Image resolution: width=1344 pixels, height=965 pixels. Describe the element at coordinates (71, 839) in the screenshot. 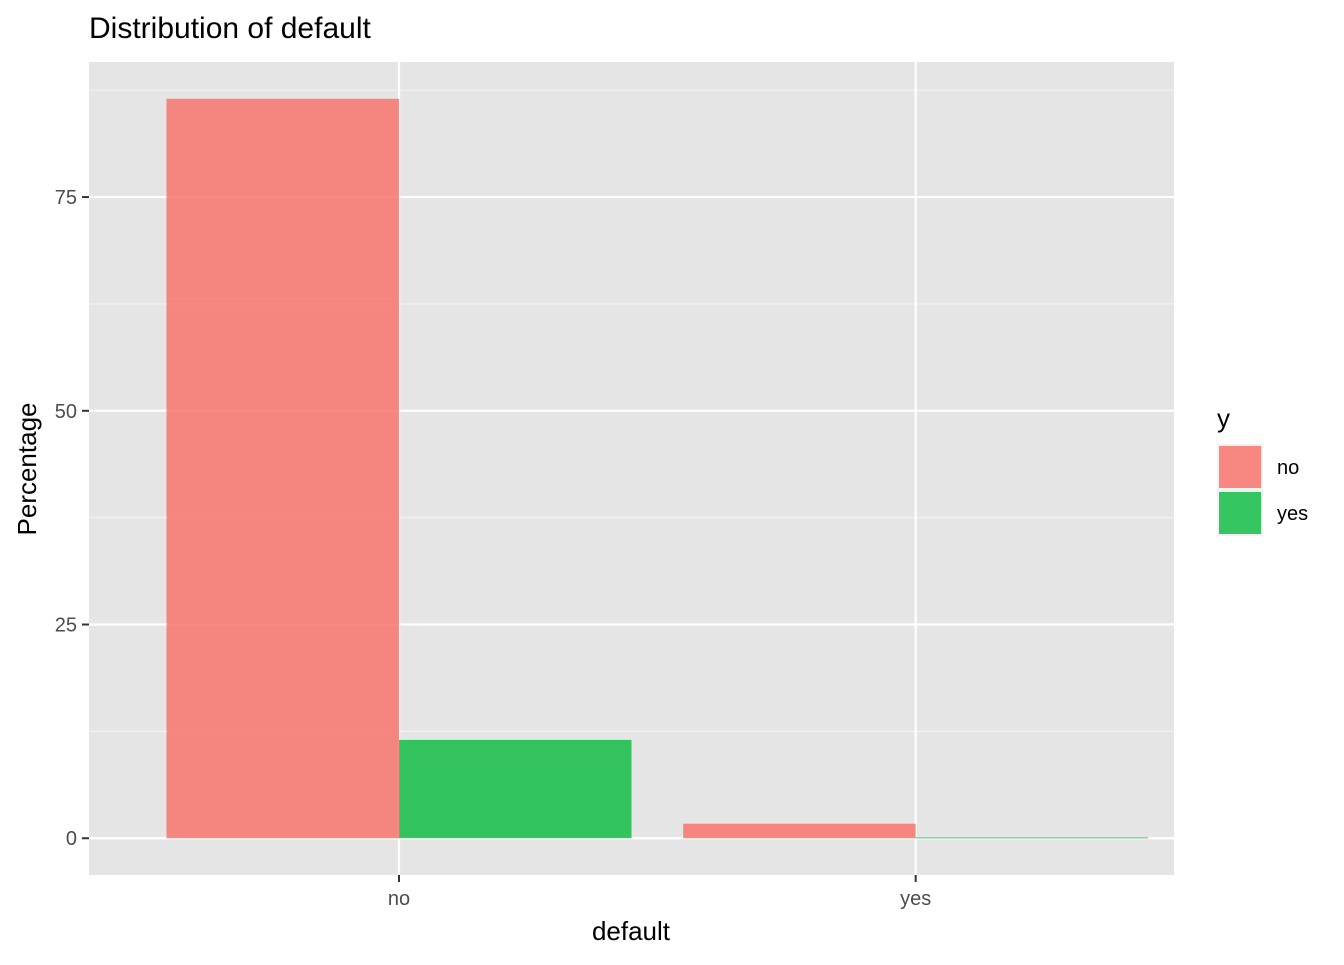

I see `y-tick-label: 0` at that location.